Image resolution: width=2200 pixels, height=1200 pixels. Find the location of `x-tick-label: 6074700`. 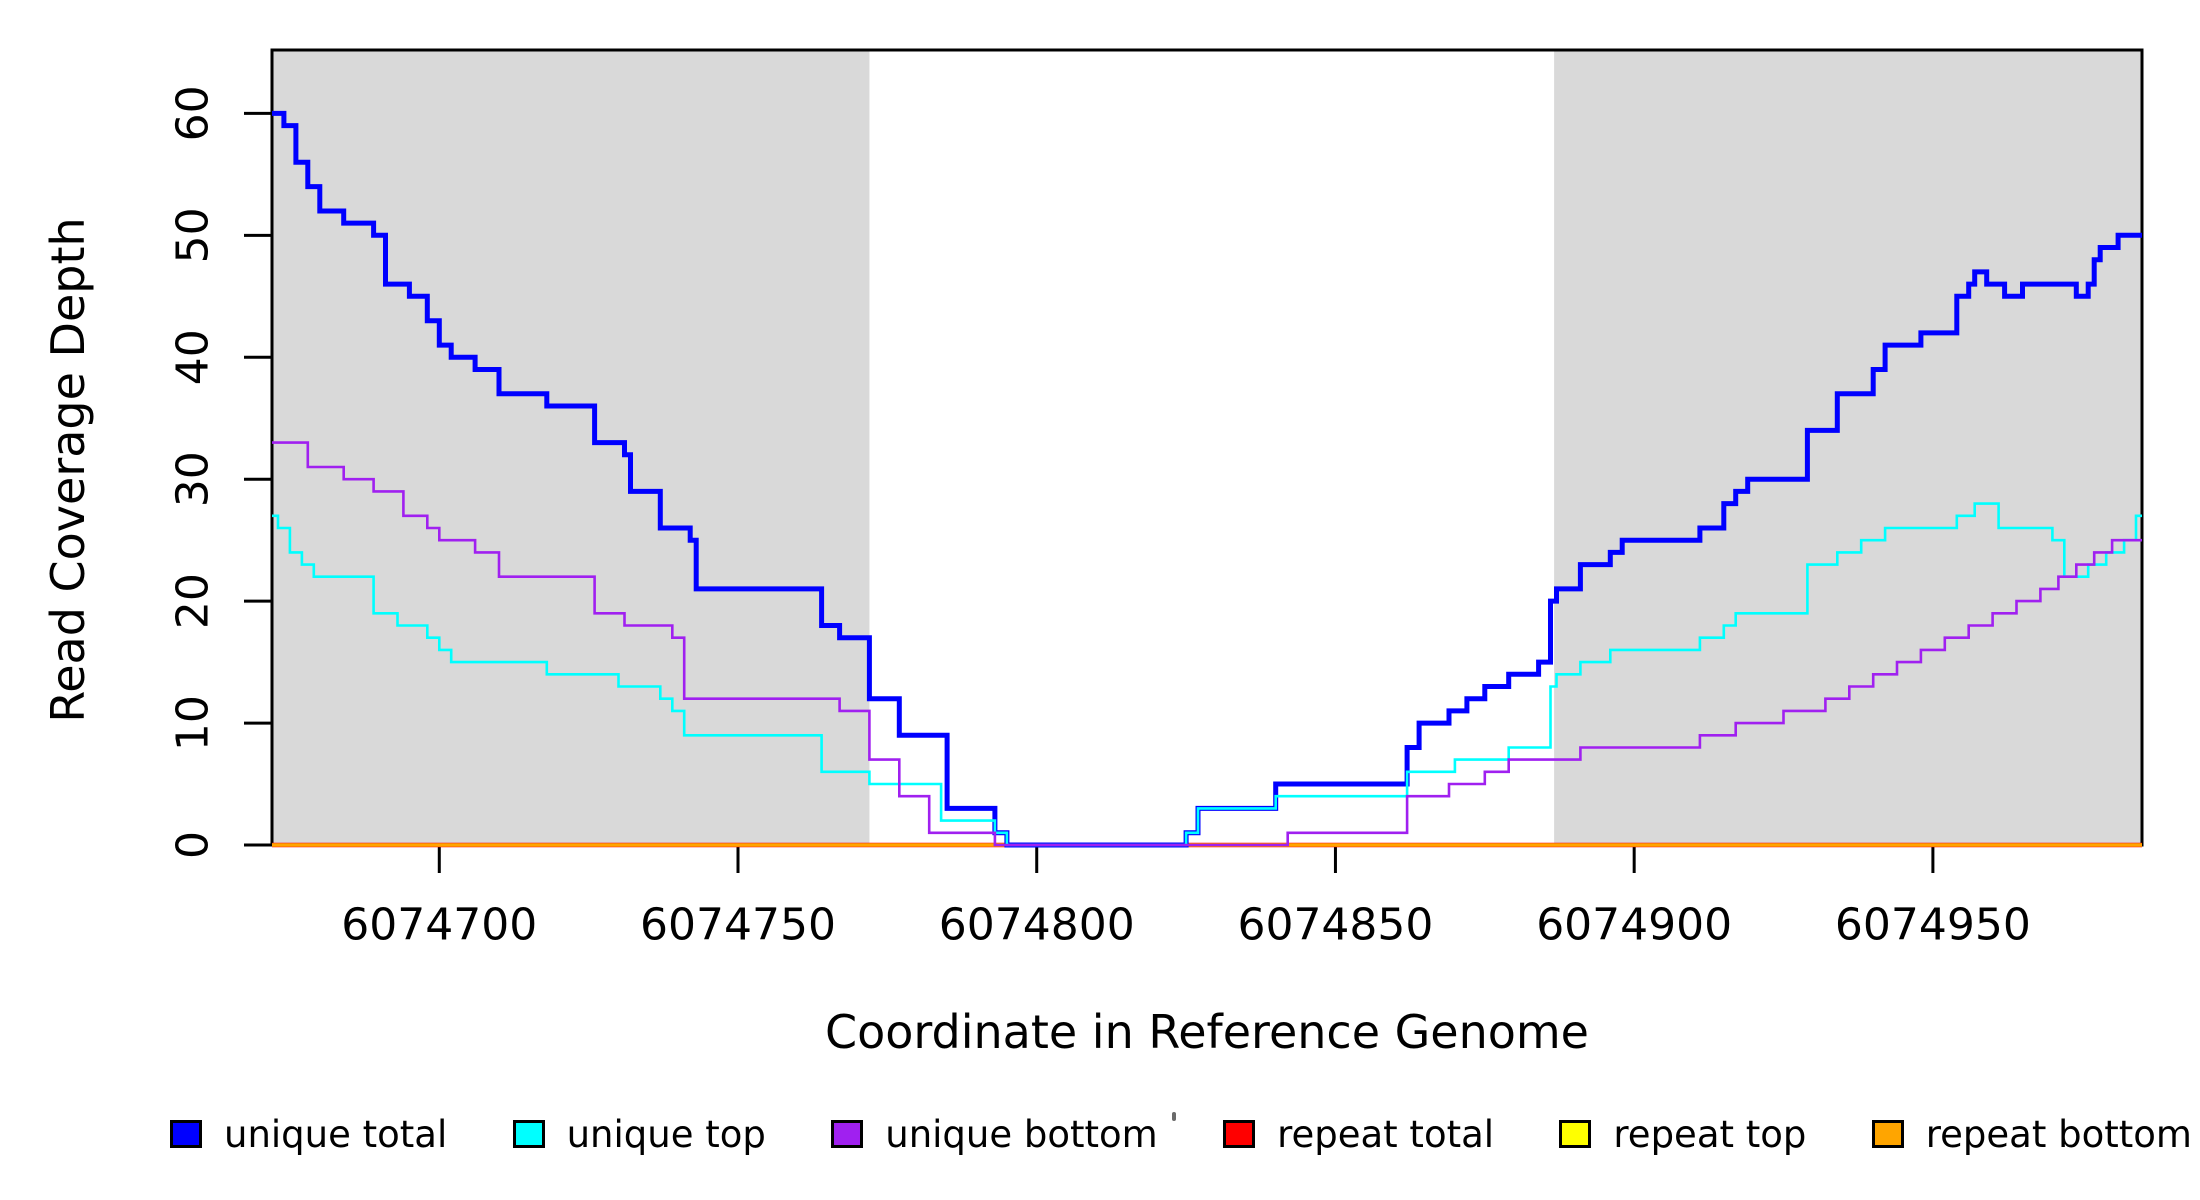

x-tick-label: 6074700 is located at coordinates (439, 925).